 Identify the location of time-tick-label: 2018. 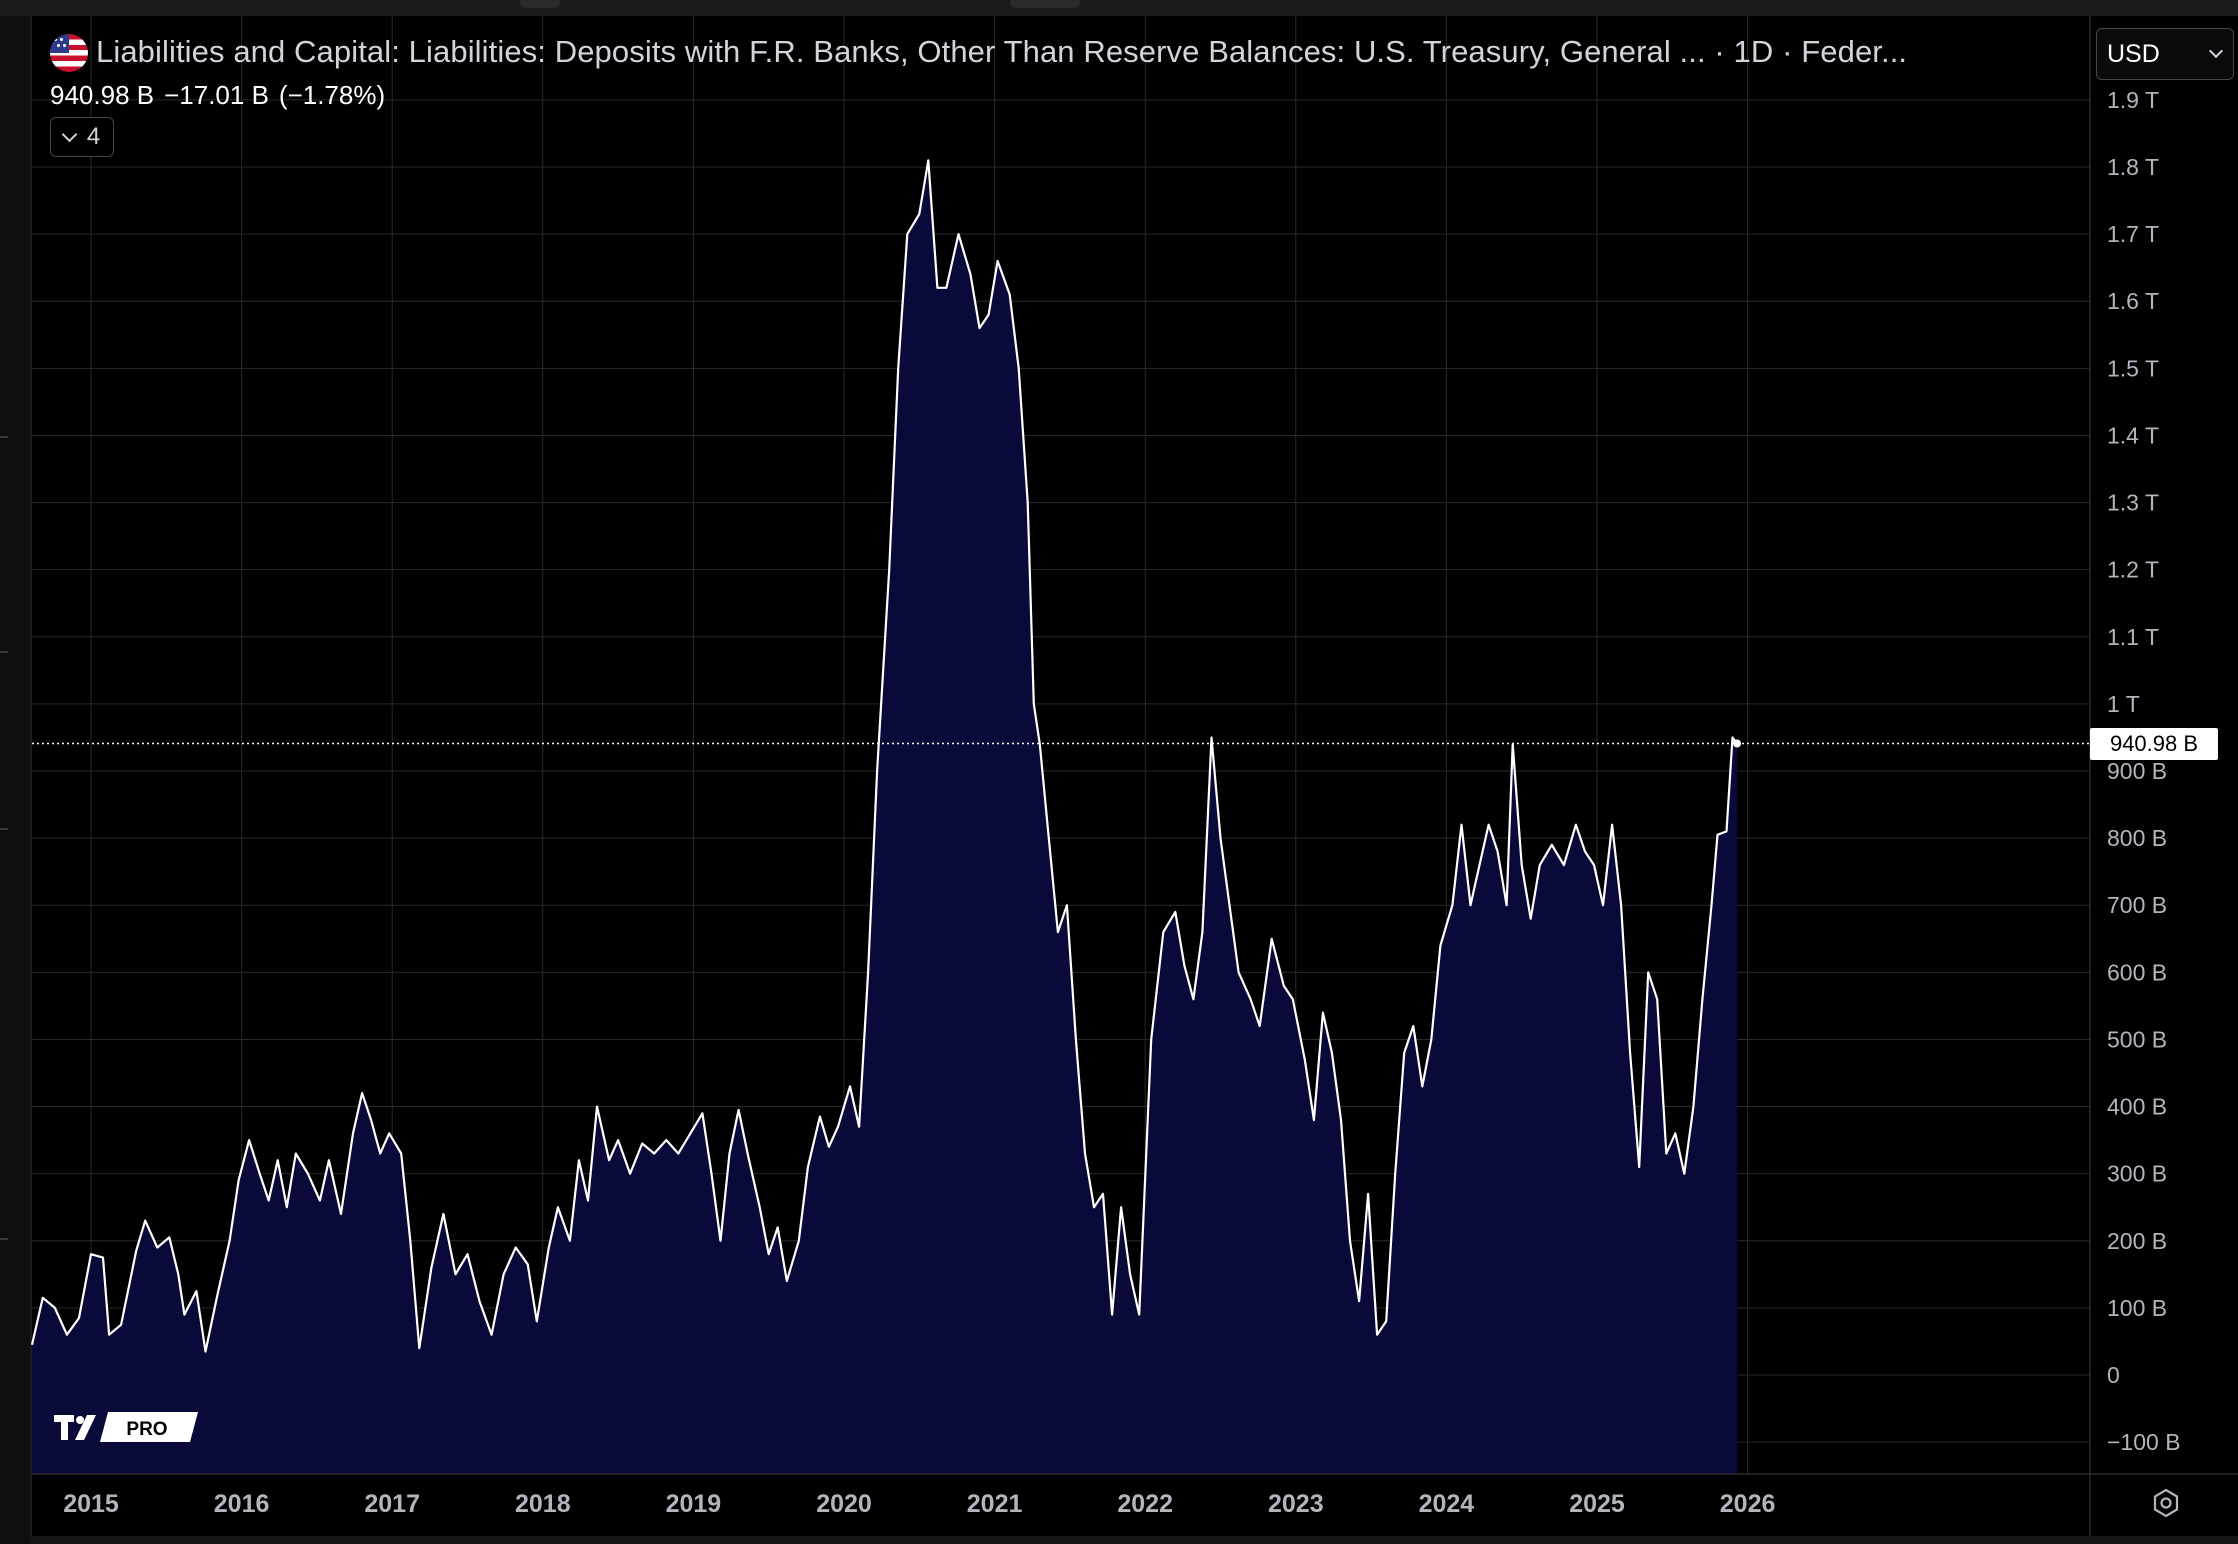
(543, 1504).